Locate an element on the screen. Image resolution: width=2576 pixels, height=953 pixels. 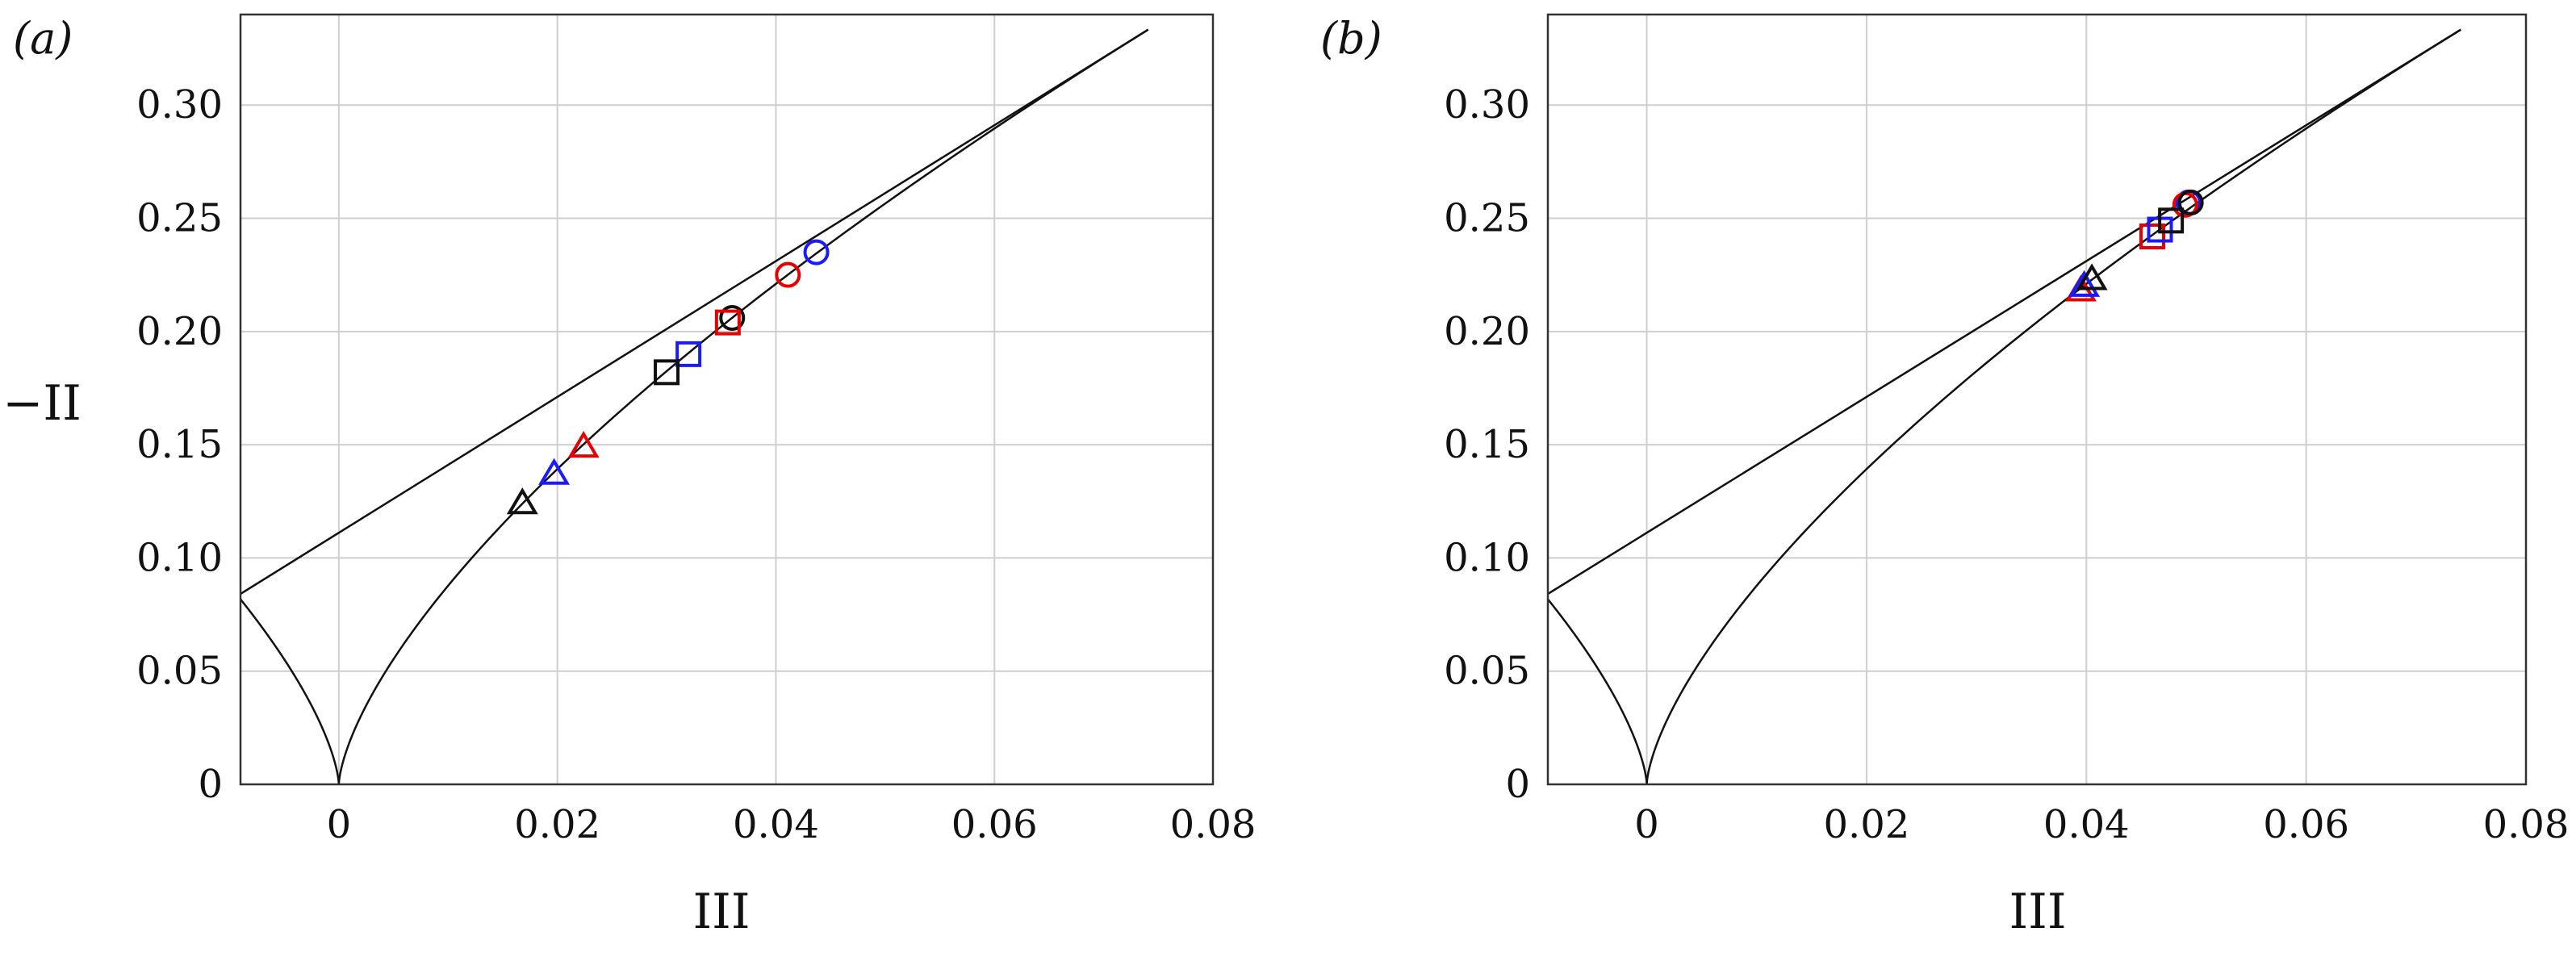
panel-b-x-tick-label: 0.06 is located at coordinates (2306, 824).